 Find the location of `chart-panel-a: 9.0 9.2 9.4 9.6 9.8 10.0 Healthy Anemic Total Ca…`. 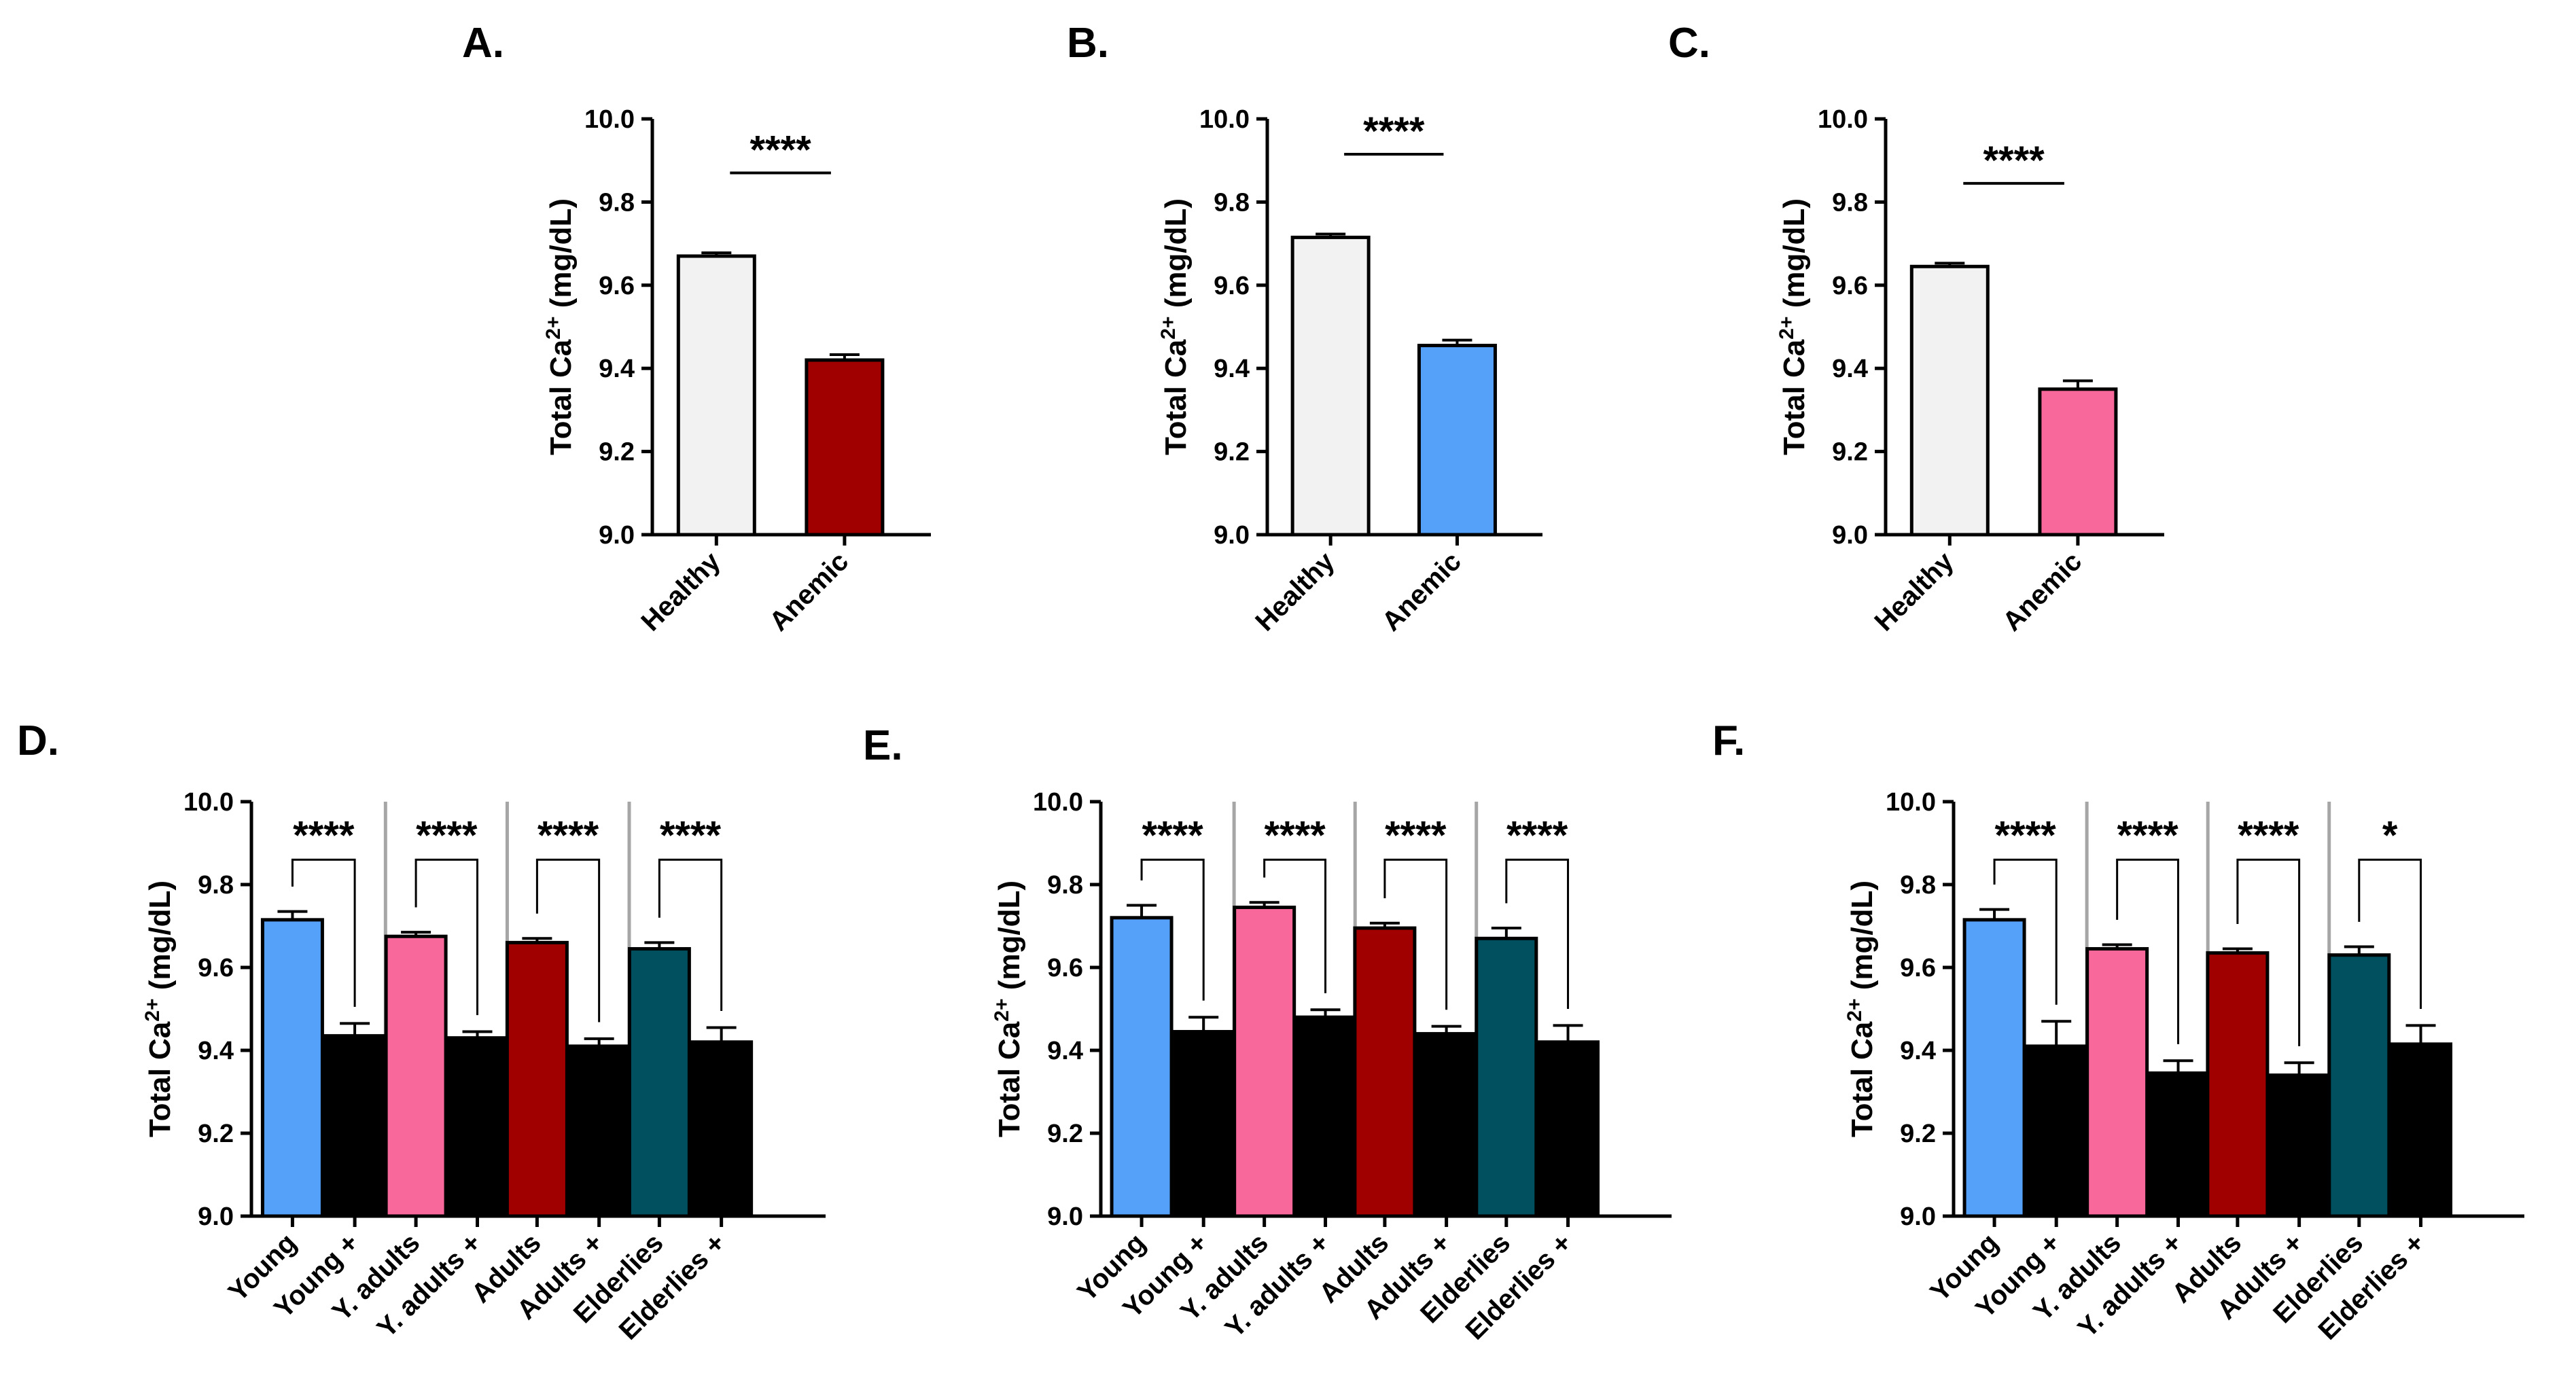

chart-panel-a: 9.0 9.2 9.4 9.6 9.8 10.0 Healthy Anemic Total Ca… is located at coordinates (736, 371).